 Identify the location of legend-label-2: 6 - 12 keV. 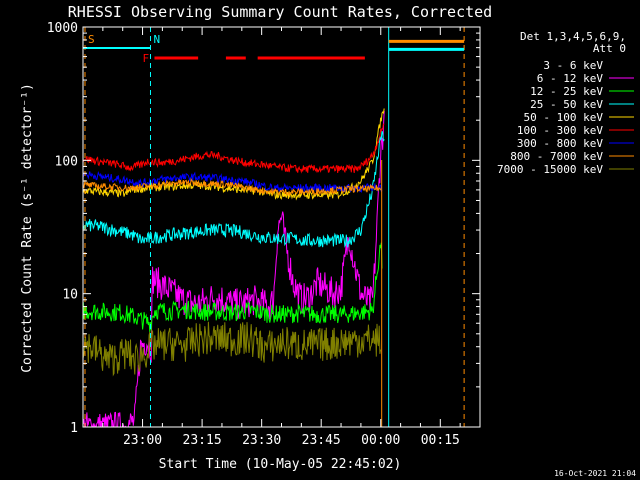
(570, 78).